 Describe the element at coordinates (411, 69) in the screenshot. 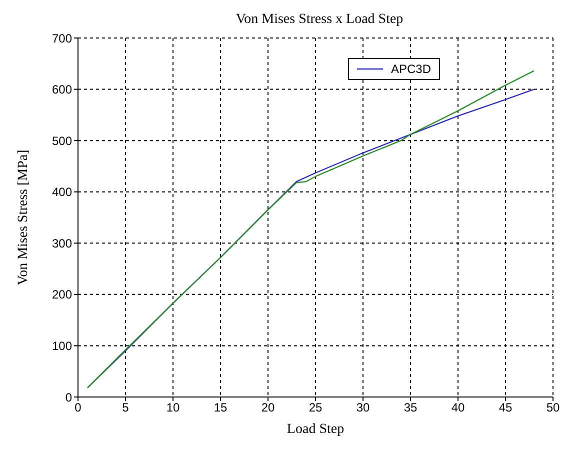

I see `legend-label: APC3D` at that location.